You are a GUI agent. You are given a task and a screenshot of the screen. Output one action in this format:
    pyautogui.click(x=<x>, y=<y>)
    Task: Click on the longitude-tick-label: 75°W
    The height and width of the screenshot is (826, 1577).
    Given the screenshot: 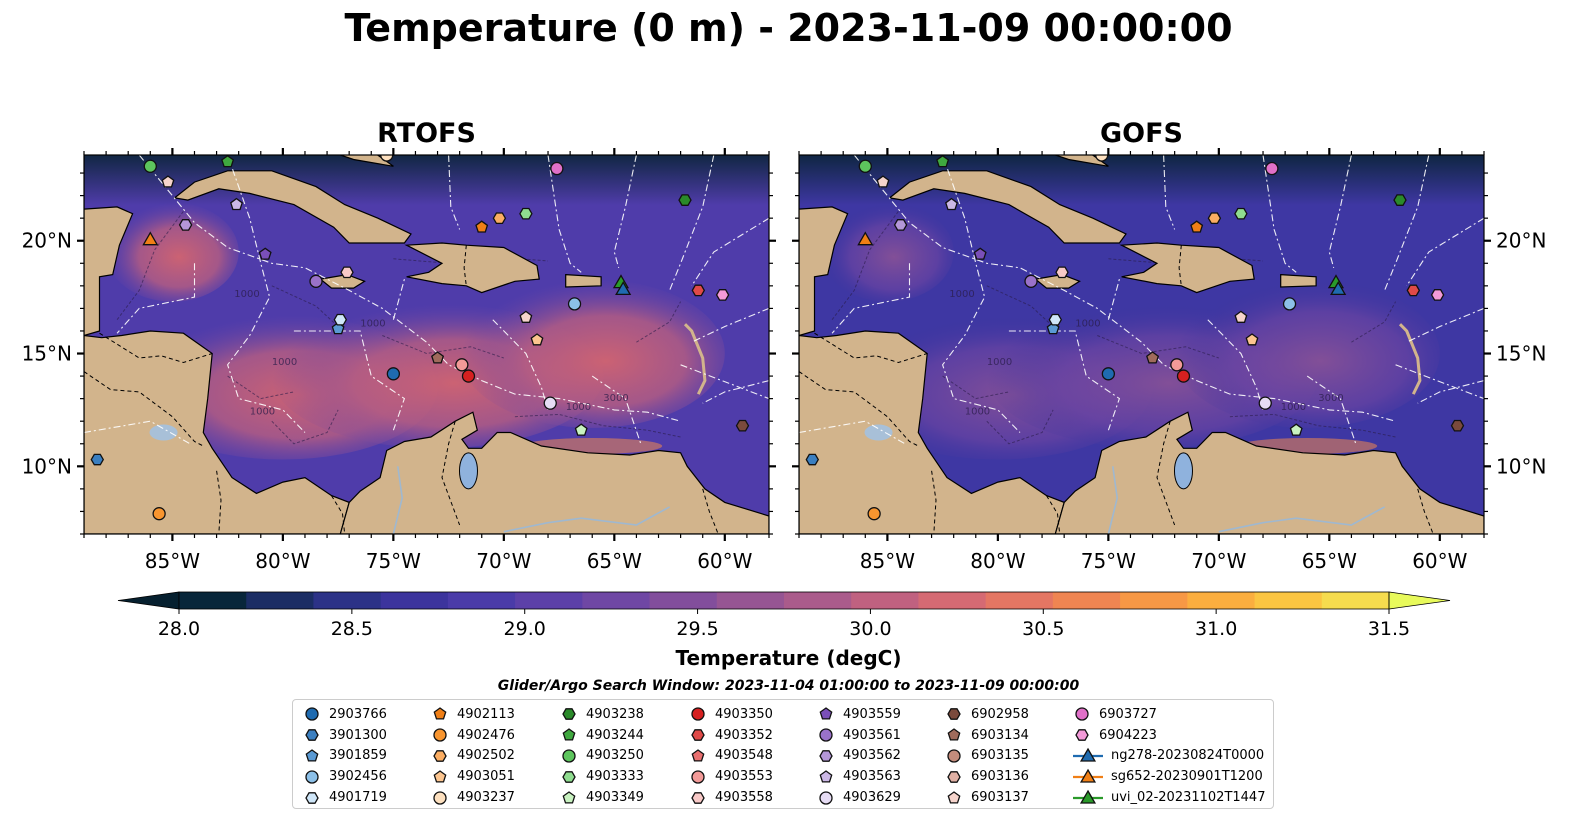 What is the action you would take?
    pyautogui.click(x=1108, y=561)
    